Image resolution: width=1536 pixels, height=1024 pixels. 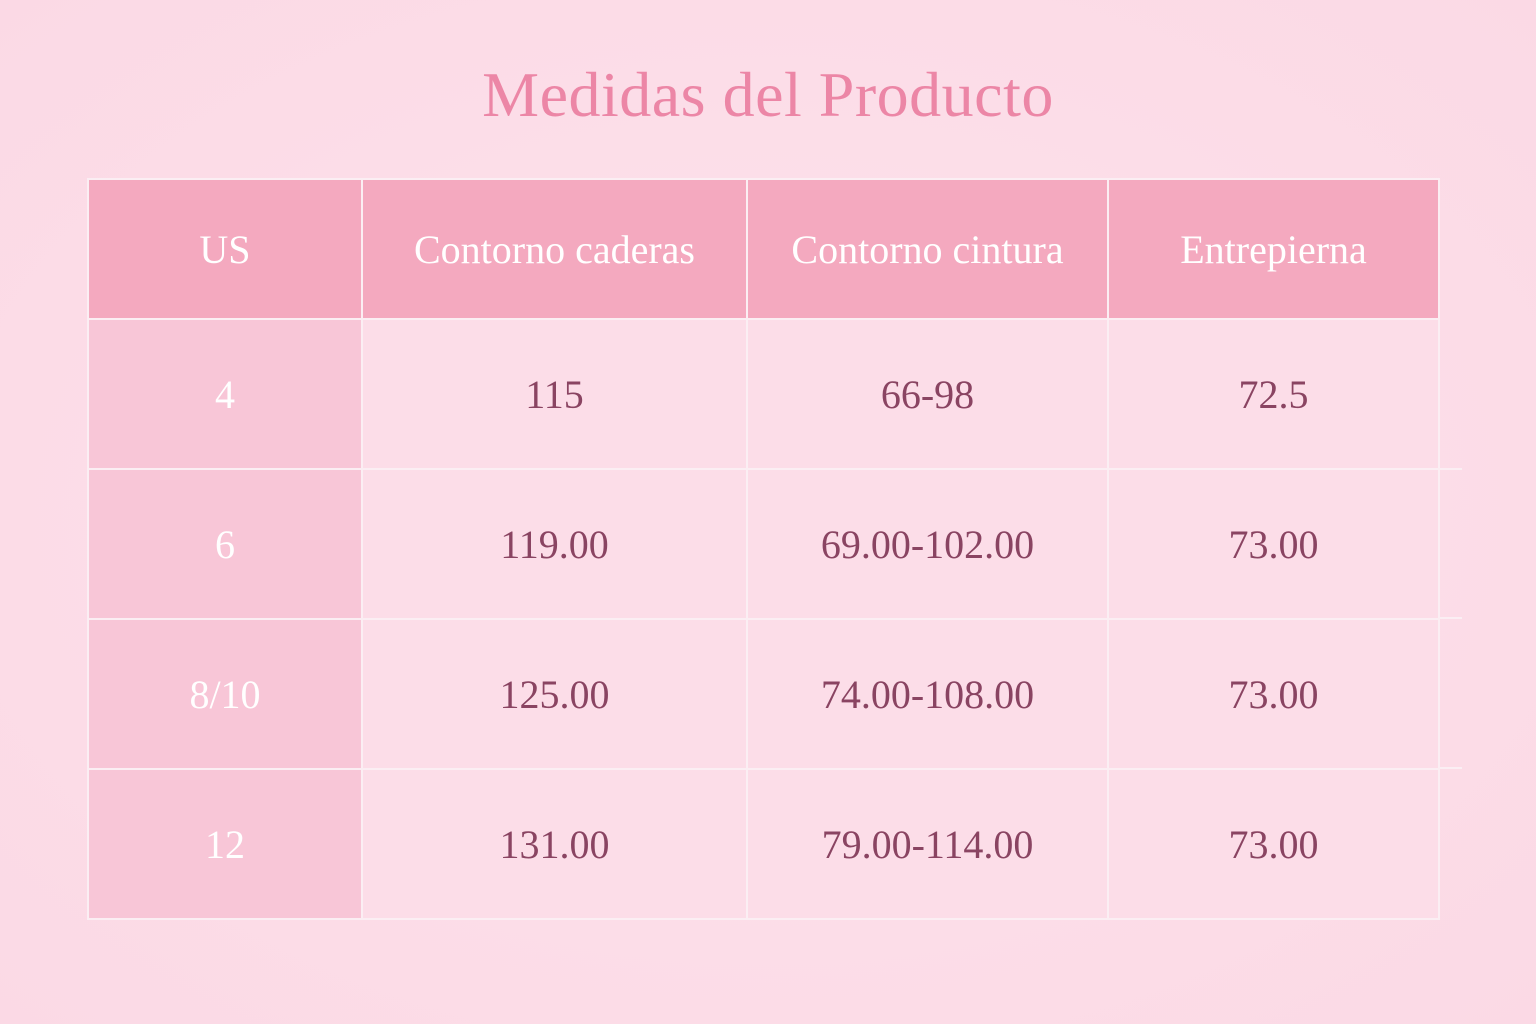 I want to click on cell-us: 4, so click(x=225, y=394).